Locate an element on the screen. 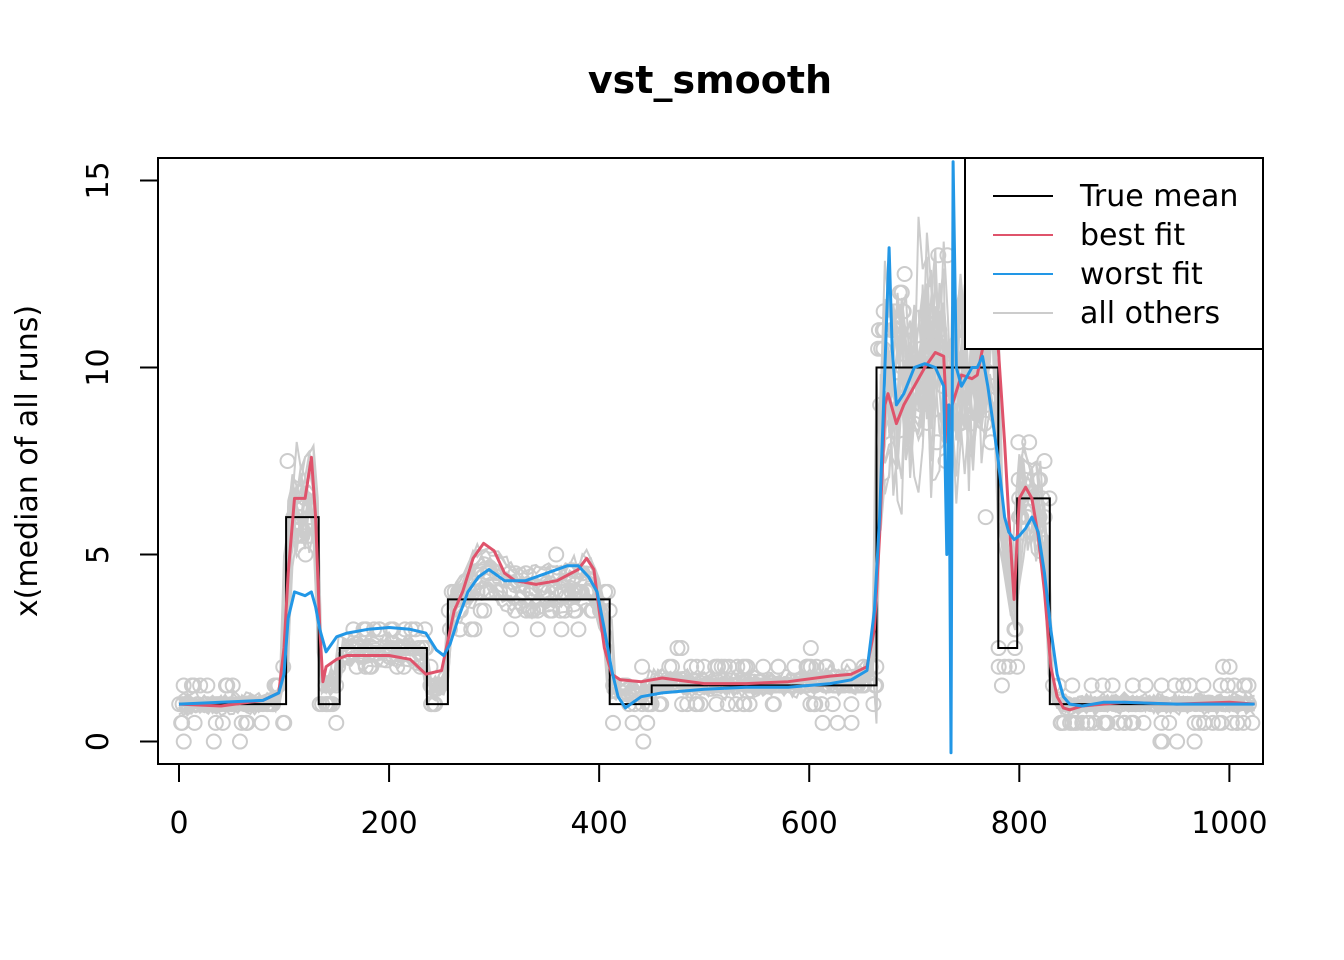 This screenshot has width=1344, height=960. legend-label-worst-fit: worst fit is located at coordinates (1141, 274).